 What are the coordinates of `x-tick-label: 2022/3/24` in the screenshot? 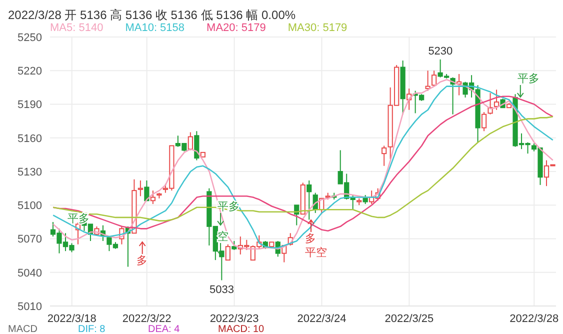 It's located at (321, 318).